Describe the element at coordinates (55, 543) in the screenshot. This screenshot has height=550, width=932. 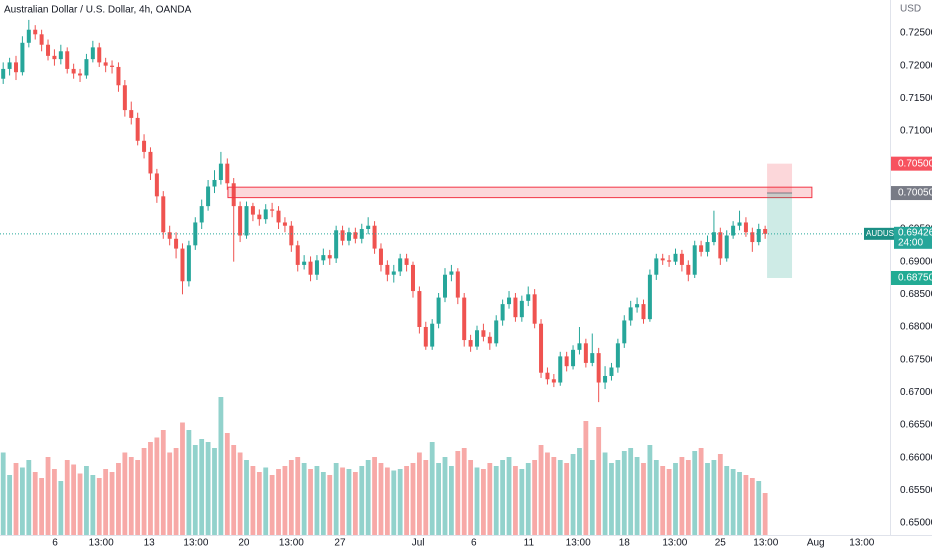
I see `x-tick-label: 6` at that location.